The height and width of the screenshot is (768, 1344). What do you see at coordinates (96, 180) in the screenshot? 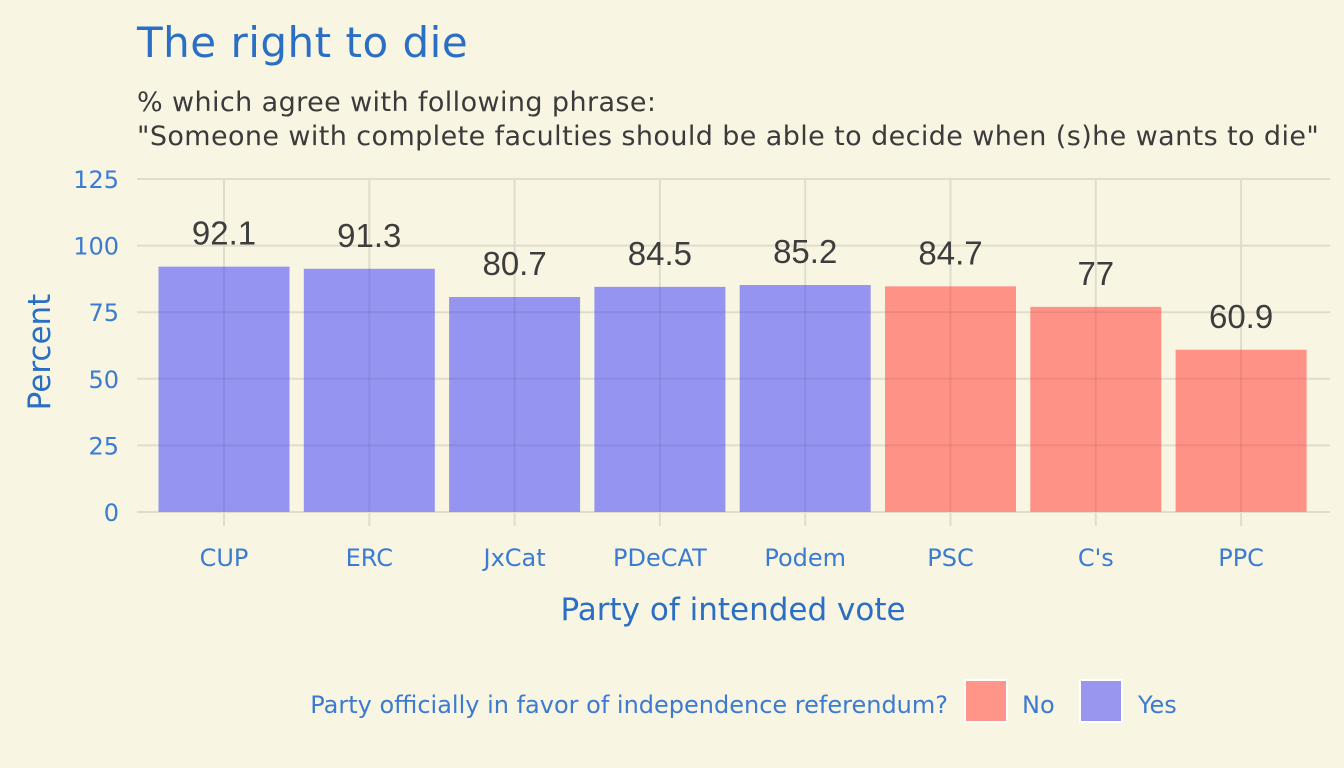
I see `y-tick-label: 125` at bounding box center [96, 180].